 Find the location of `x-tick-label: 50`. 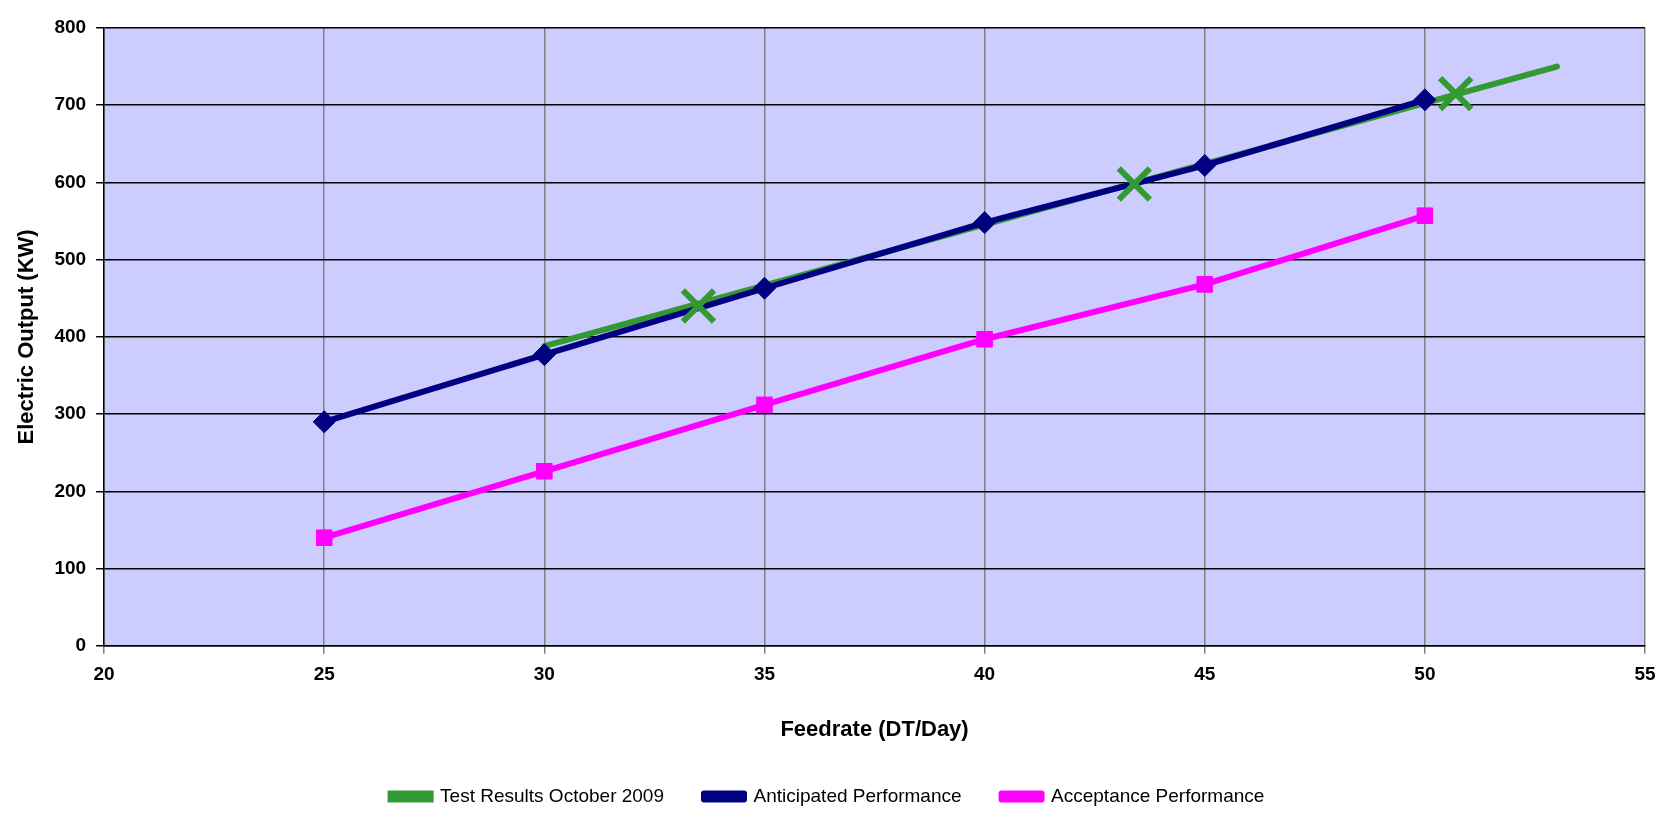

x-tick-label: 50 is located at coordinates (1425, 674).